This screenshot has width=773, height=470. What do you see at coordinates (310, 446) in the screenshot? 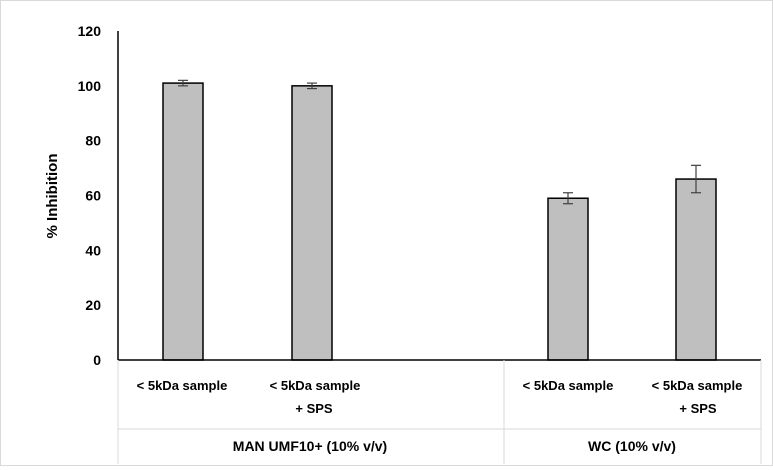
I see `group-label: MAN UMF10+ (10% v/v)` at bounding box center [310, 446].